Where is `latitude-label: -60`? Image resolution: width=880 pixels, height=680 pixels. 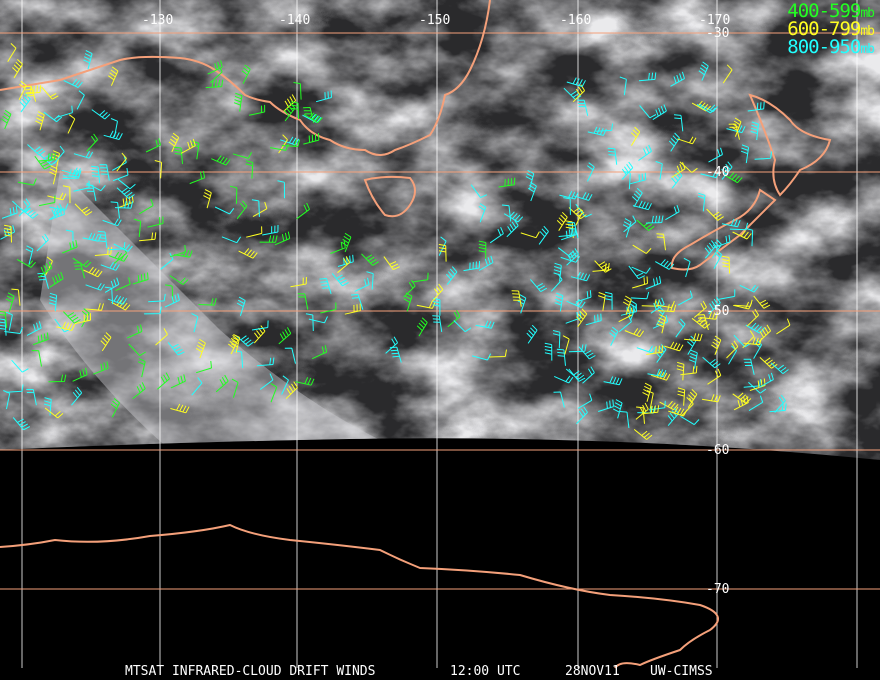 latitude-label: -60 is located at coordinates (718, 450).